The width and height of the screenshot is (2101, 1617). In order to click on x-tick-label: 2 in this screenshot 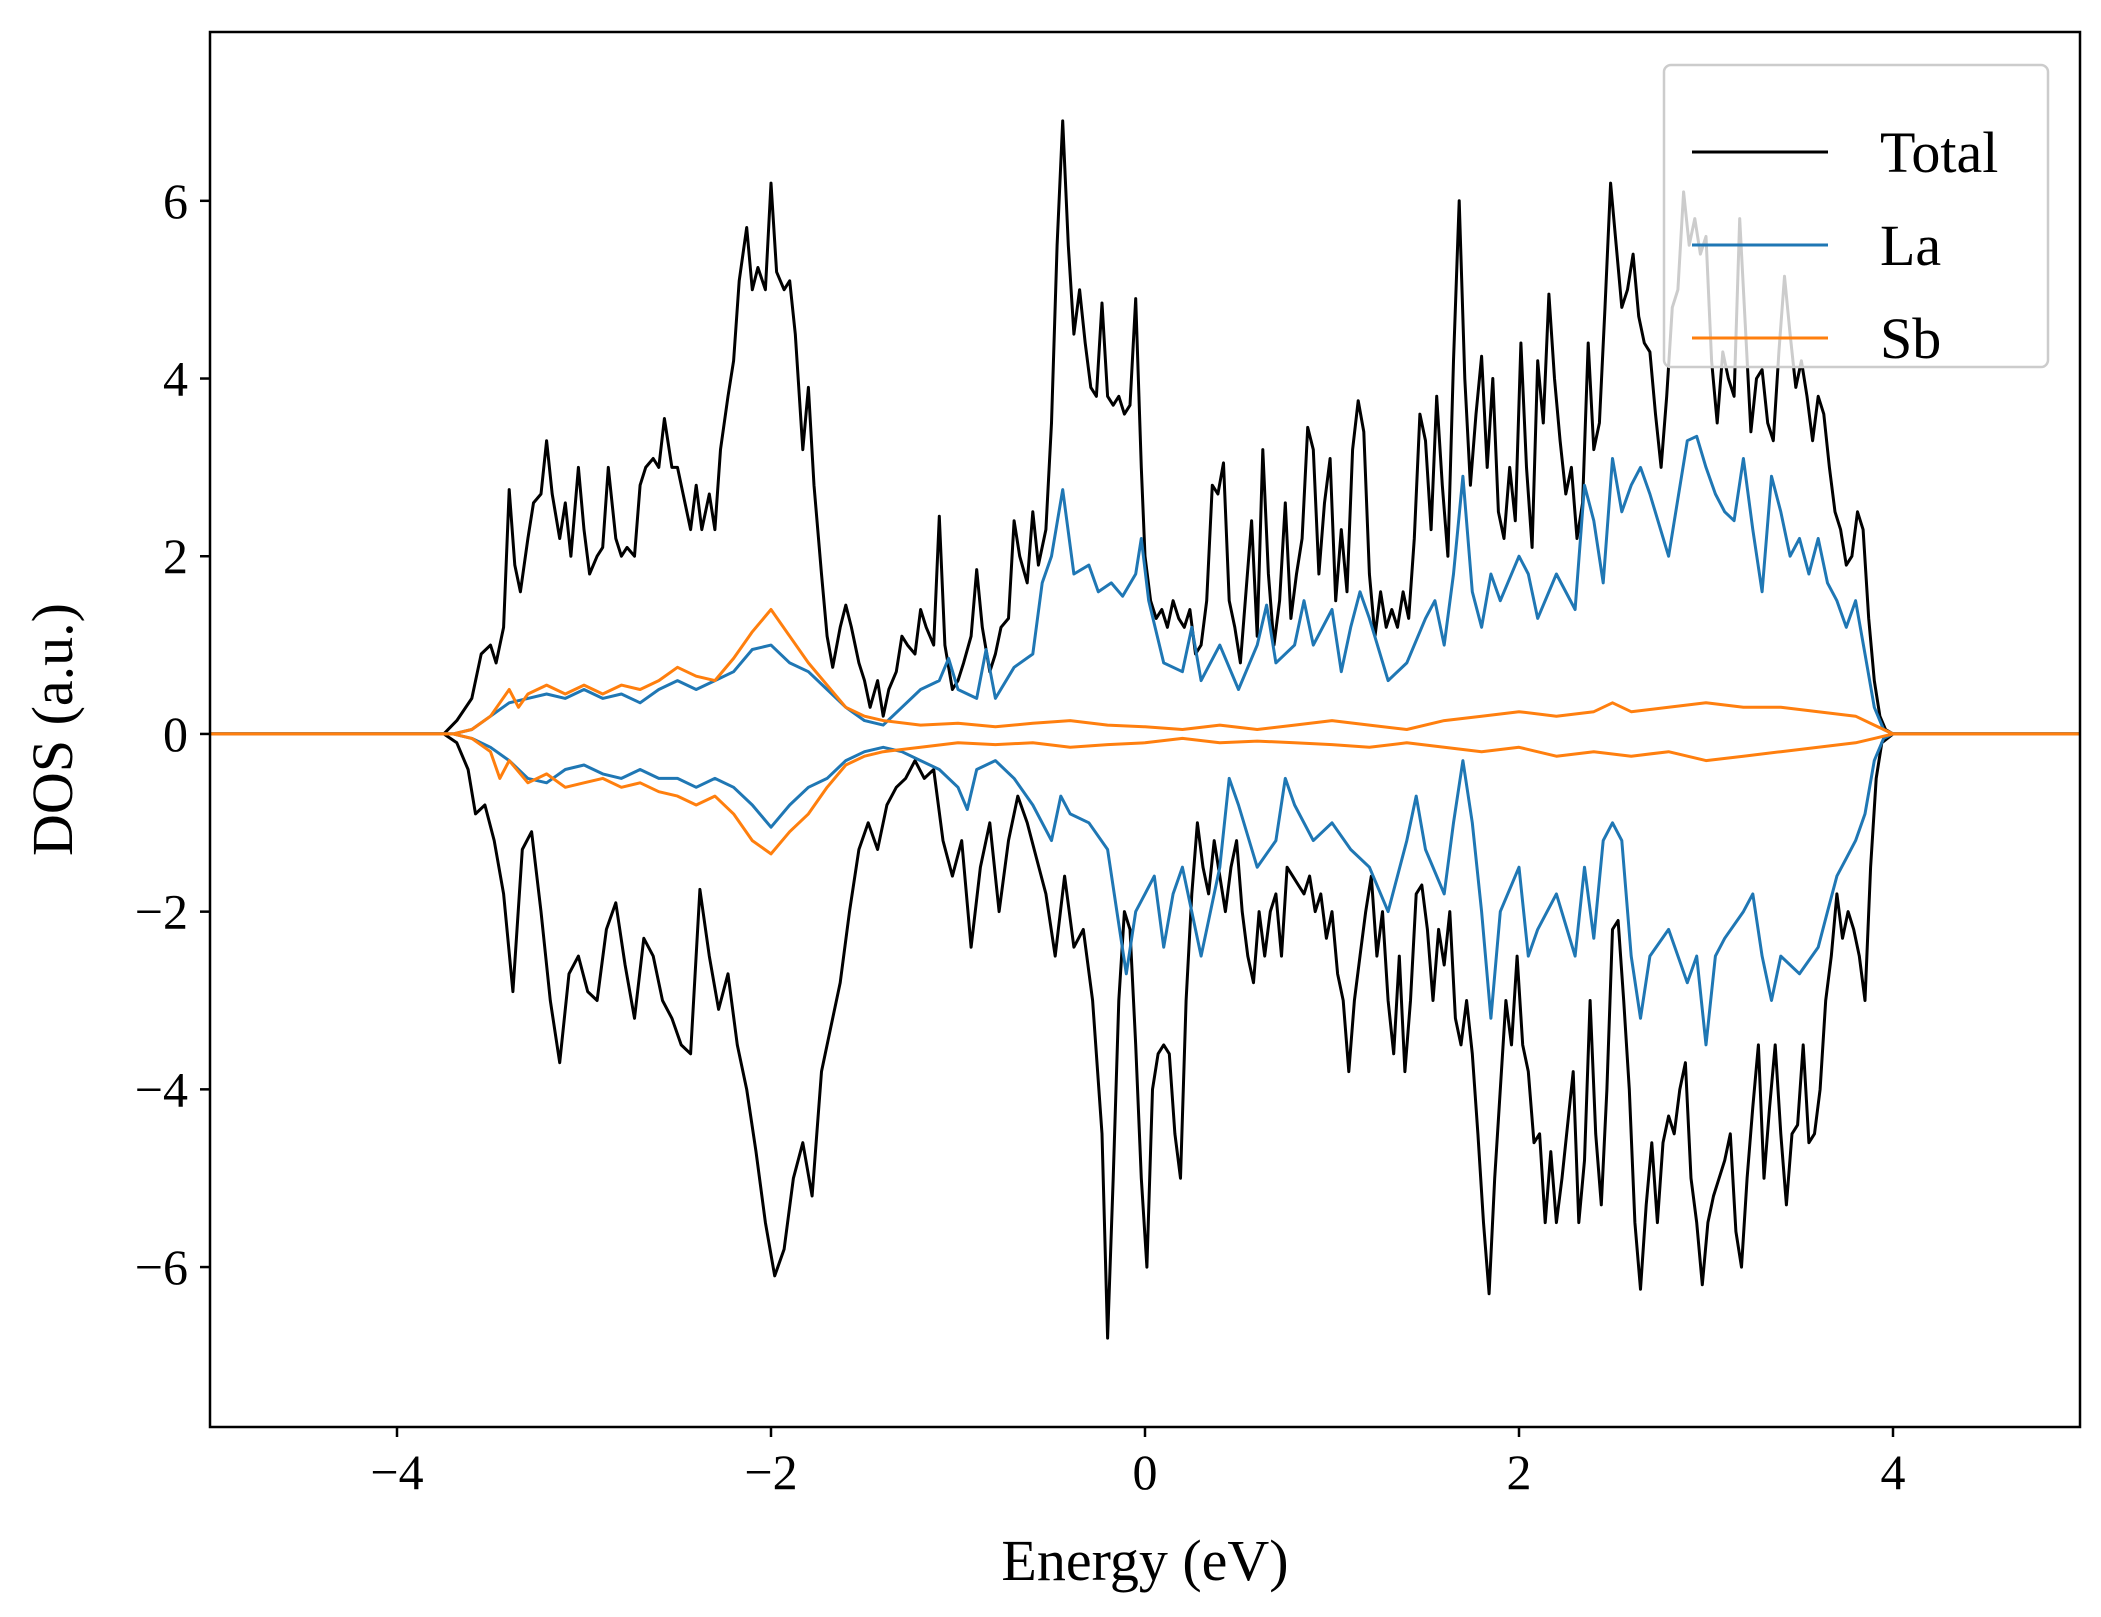, I will do `click(1519, 1472)`.